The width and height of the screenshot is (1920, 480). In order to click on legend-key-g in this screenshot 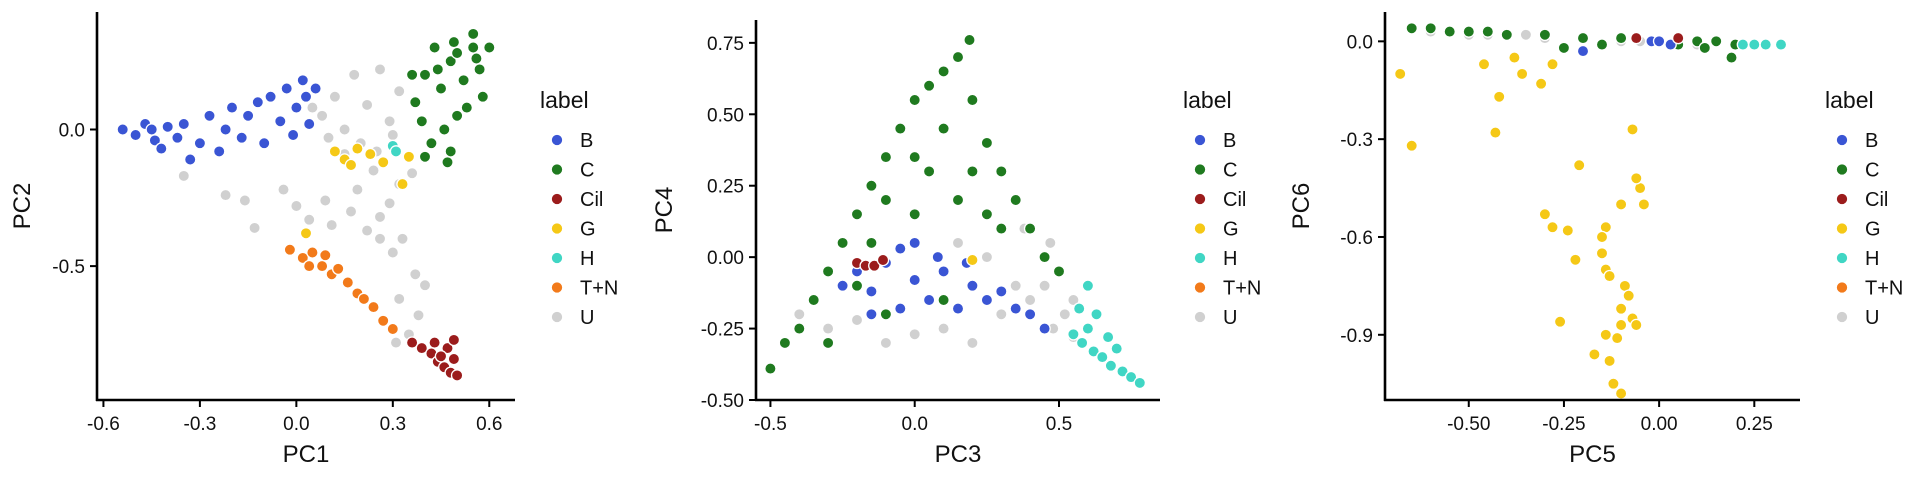, I will do `click(1200, 228)`.